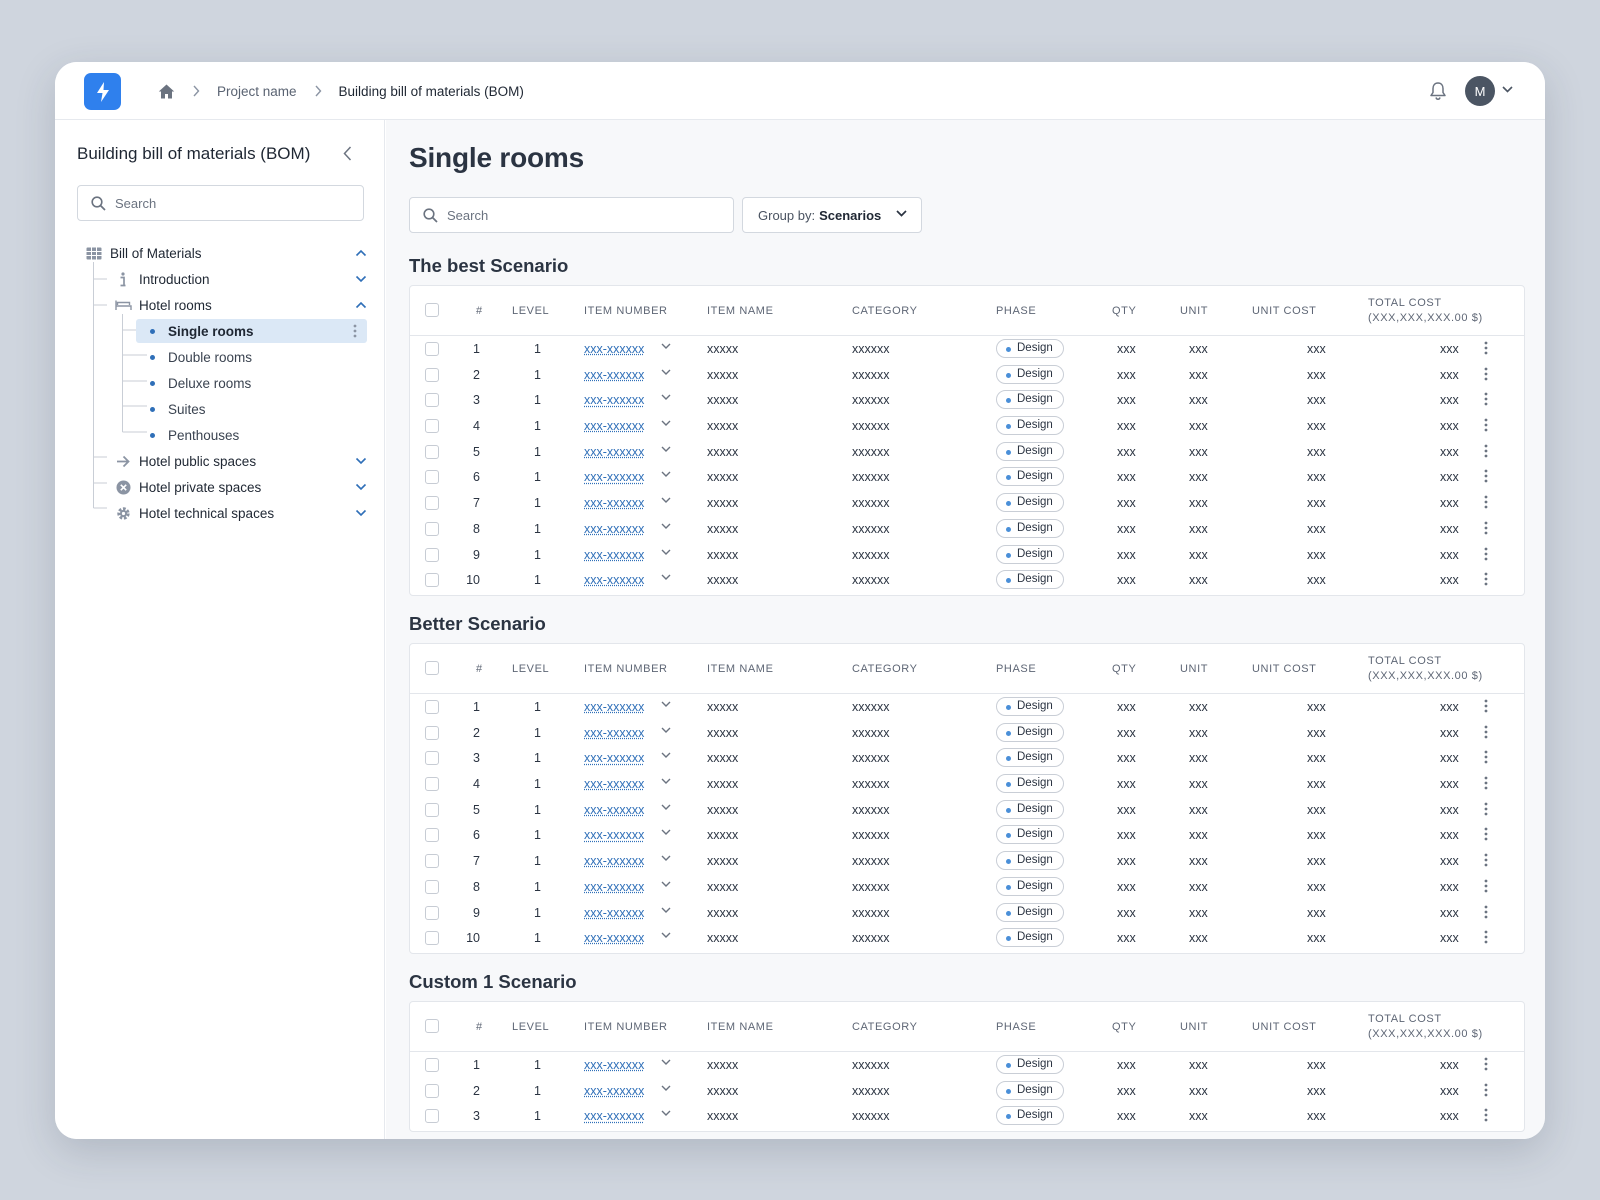 The width and height of the screenshot is (1600, 1200). Describe the element at coordinates (222, 435) in the screenshot. I see `tree-node-penthouses: Penthouses` at that location.